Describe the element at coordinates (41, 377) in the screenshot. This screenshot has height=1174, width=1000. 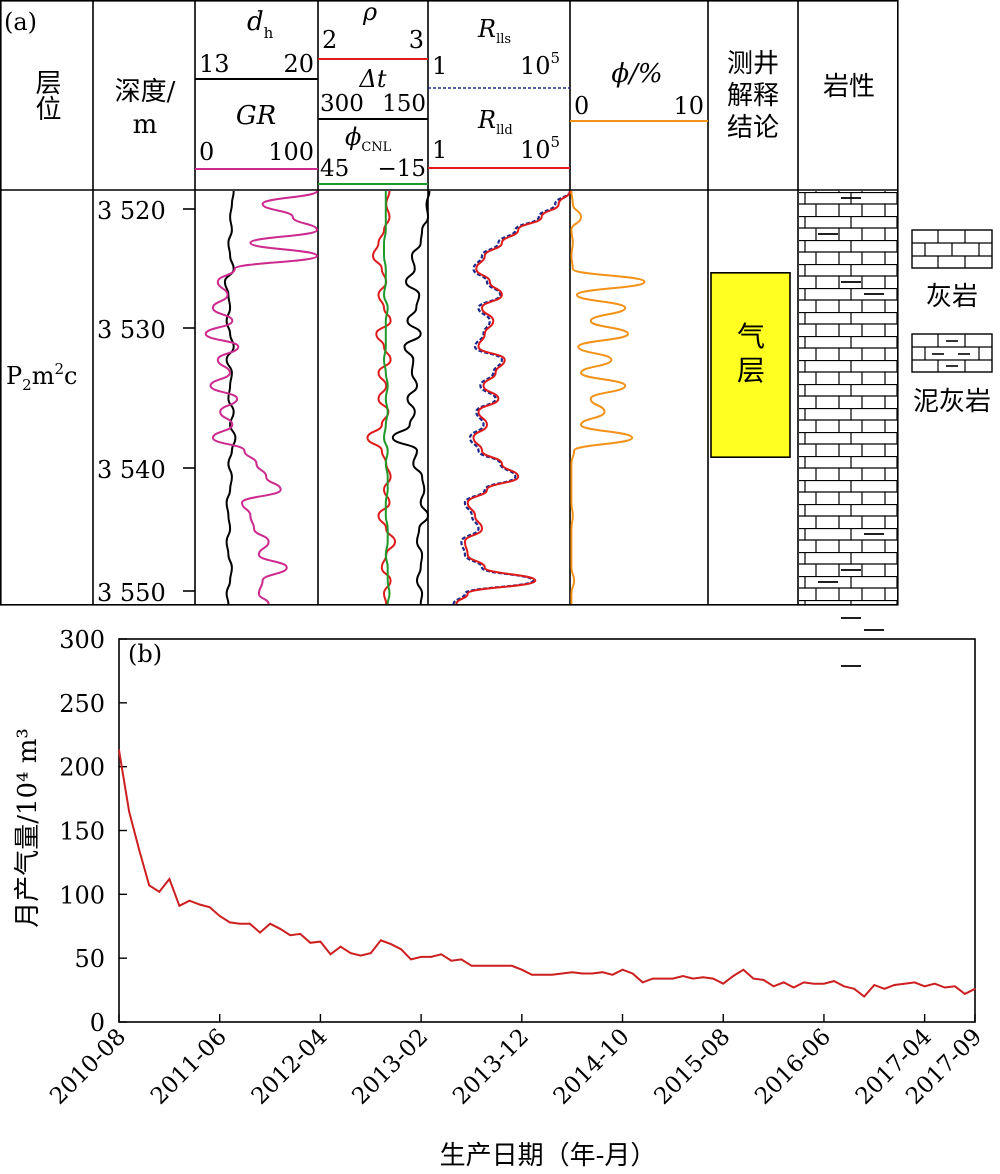
I see `layer-name: P2m2c` at that location.